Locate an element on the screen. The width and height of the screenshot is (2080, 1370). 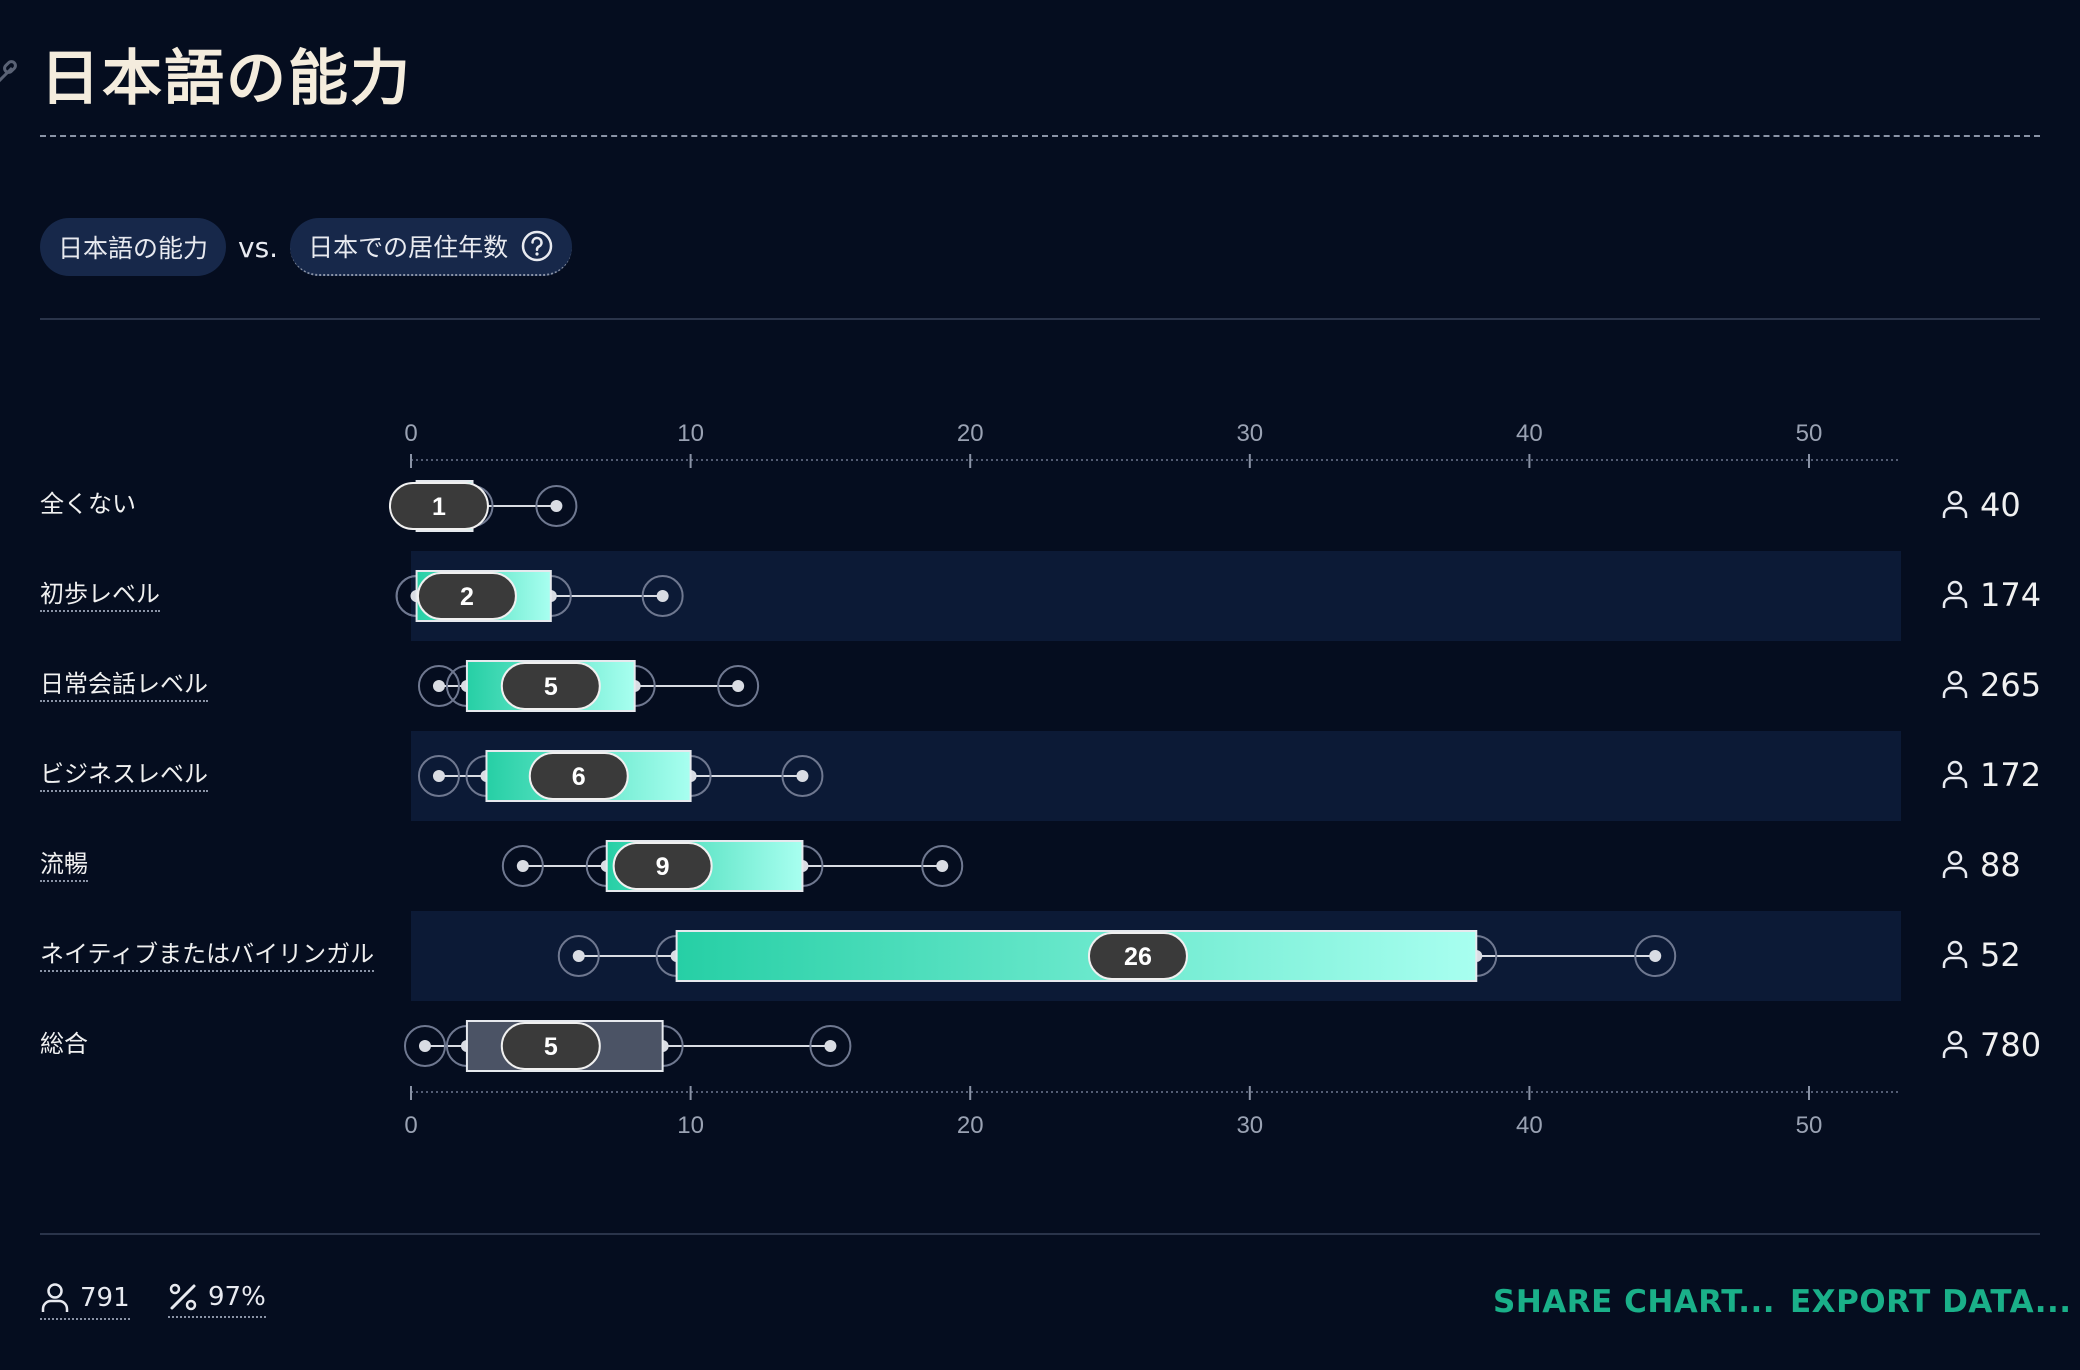
median-label: 2 is located at coordinates (467, 597).